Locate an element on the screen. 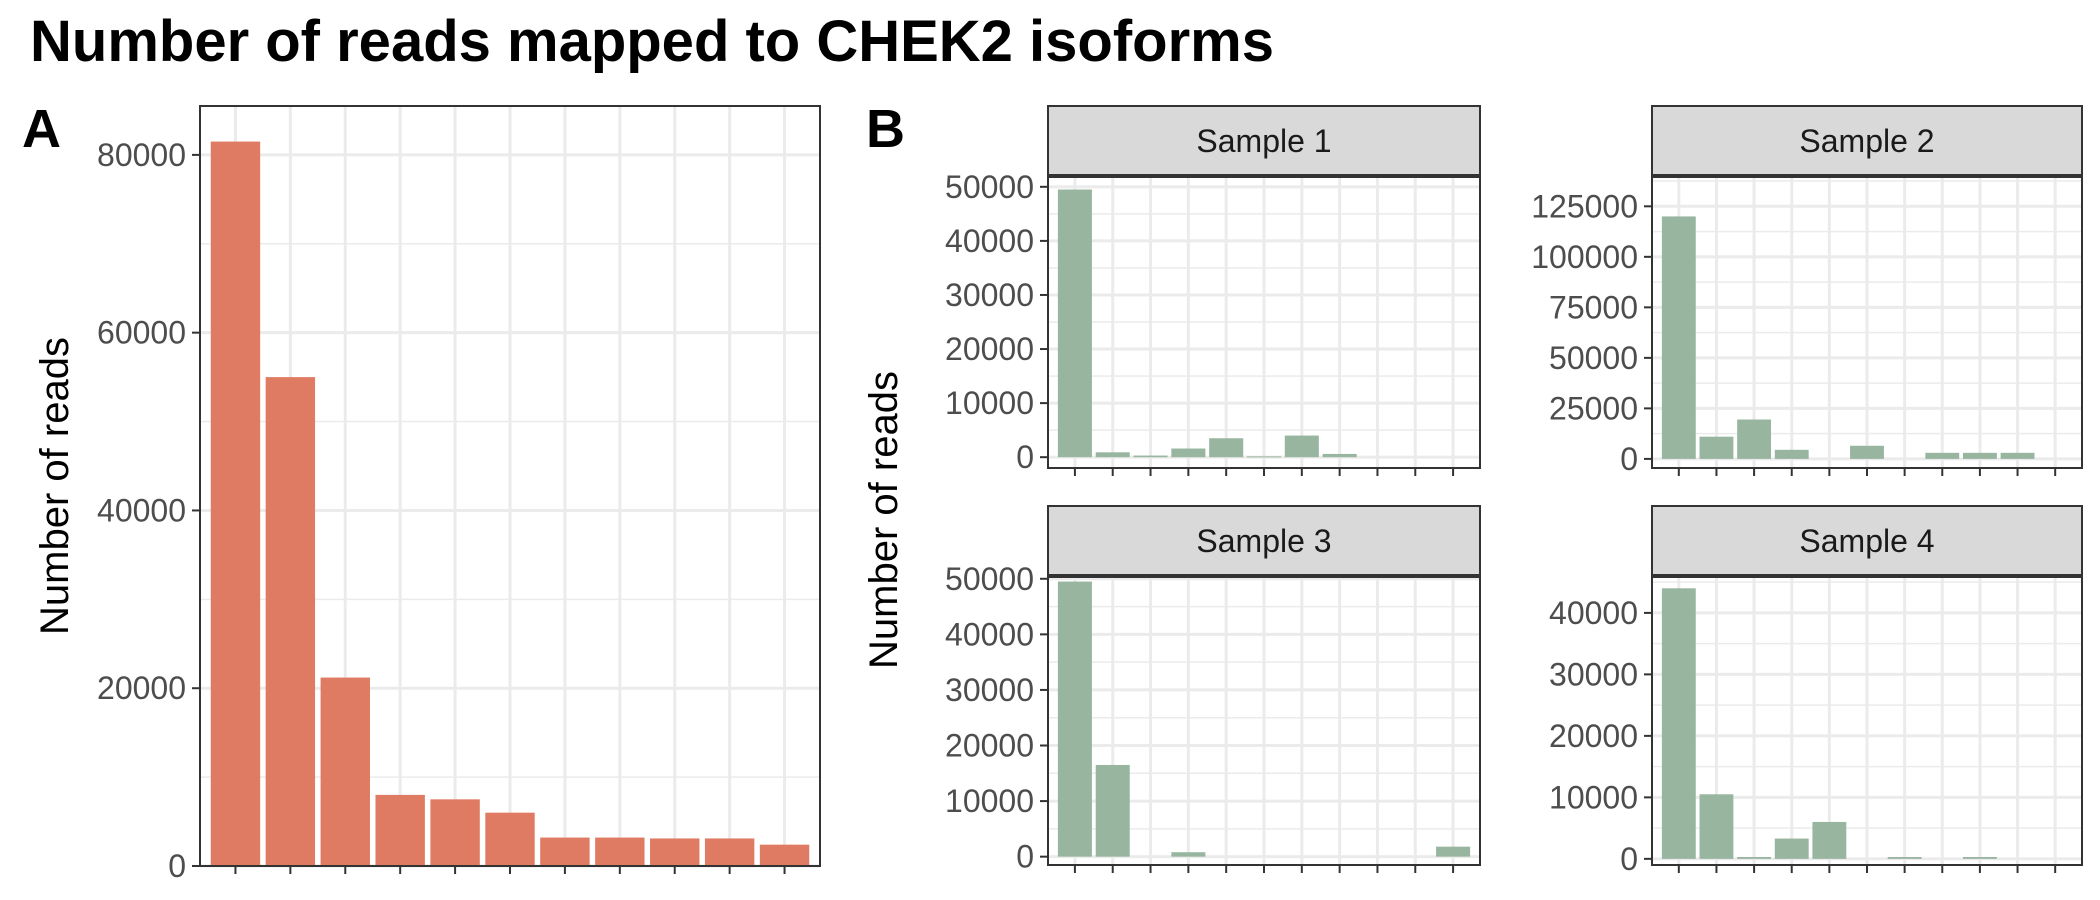  panel-b-label: B is located at coordinates (885, 129).